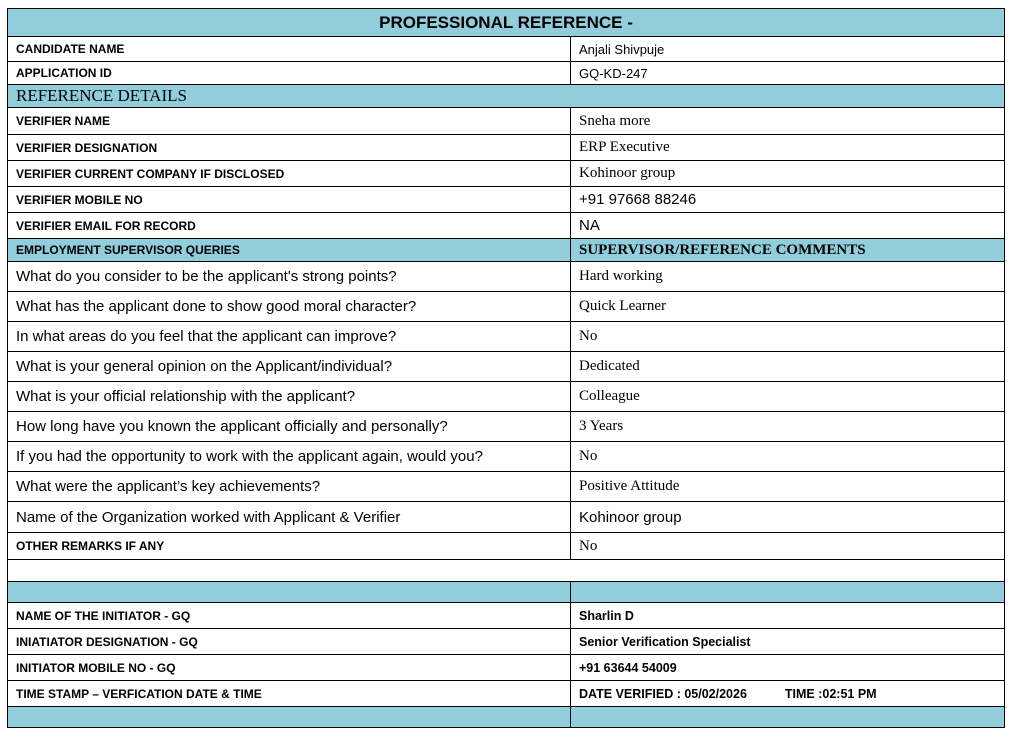  What do you see at coordinates (289, 121) in the screenshot?
I see `field-label: VERIFIER NAME` at bounding box center [289, 121].